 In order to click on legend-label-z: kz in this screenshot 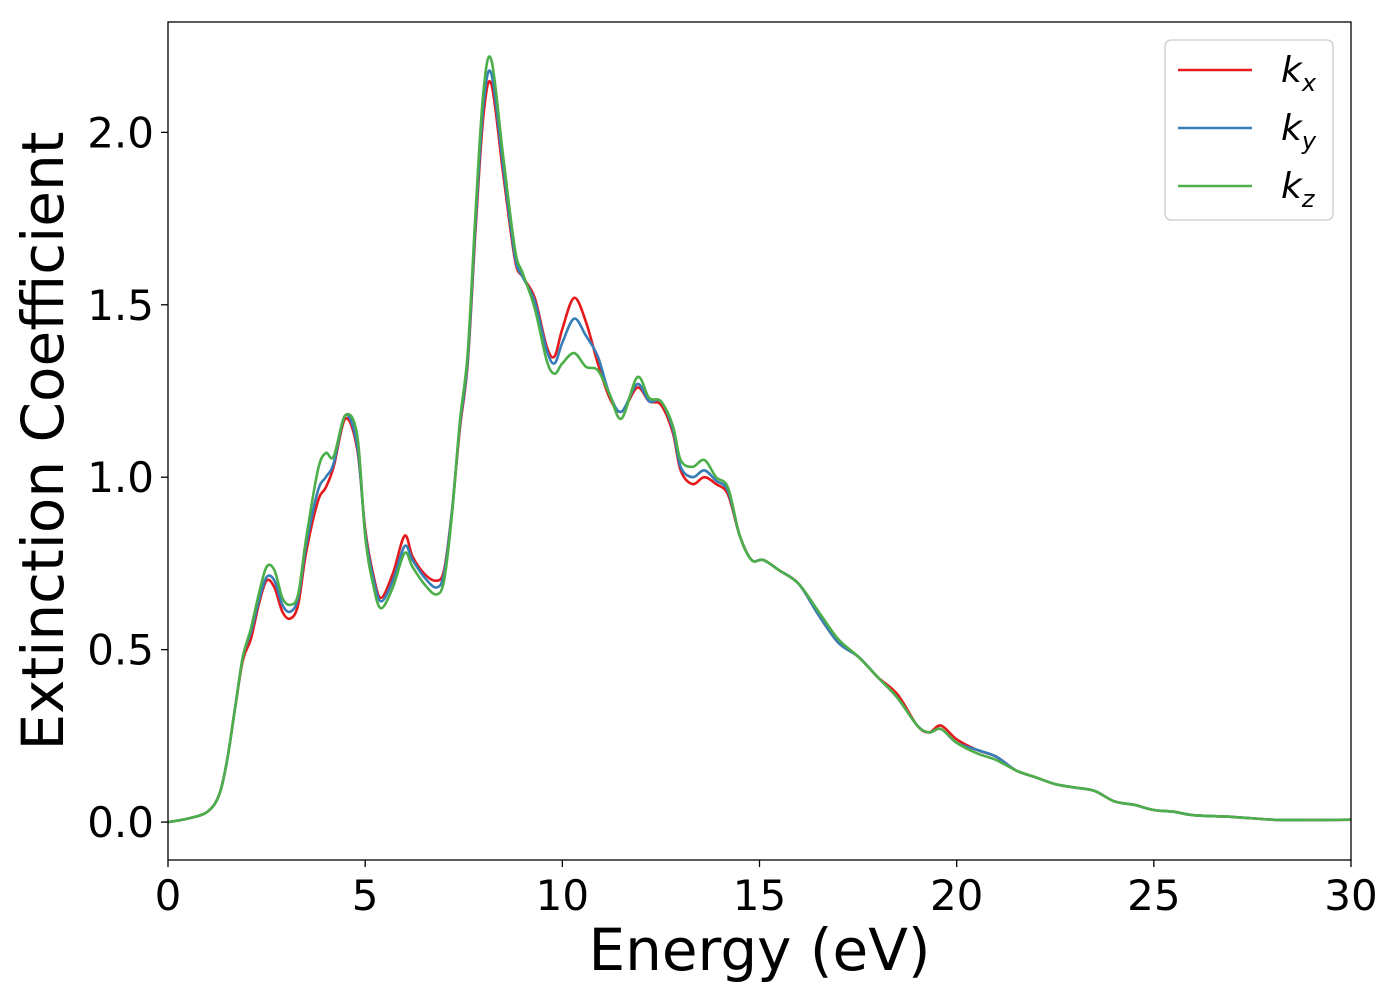, I will do `click(1298, 189)`.